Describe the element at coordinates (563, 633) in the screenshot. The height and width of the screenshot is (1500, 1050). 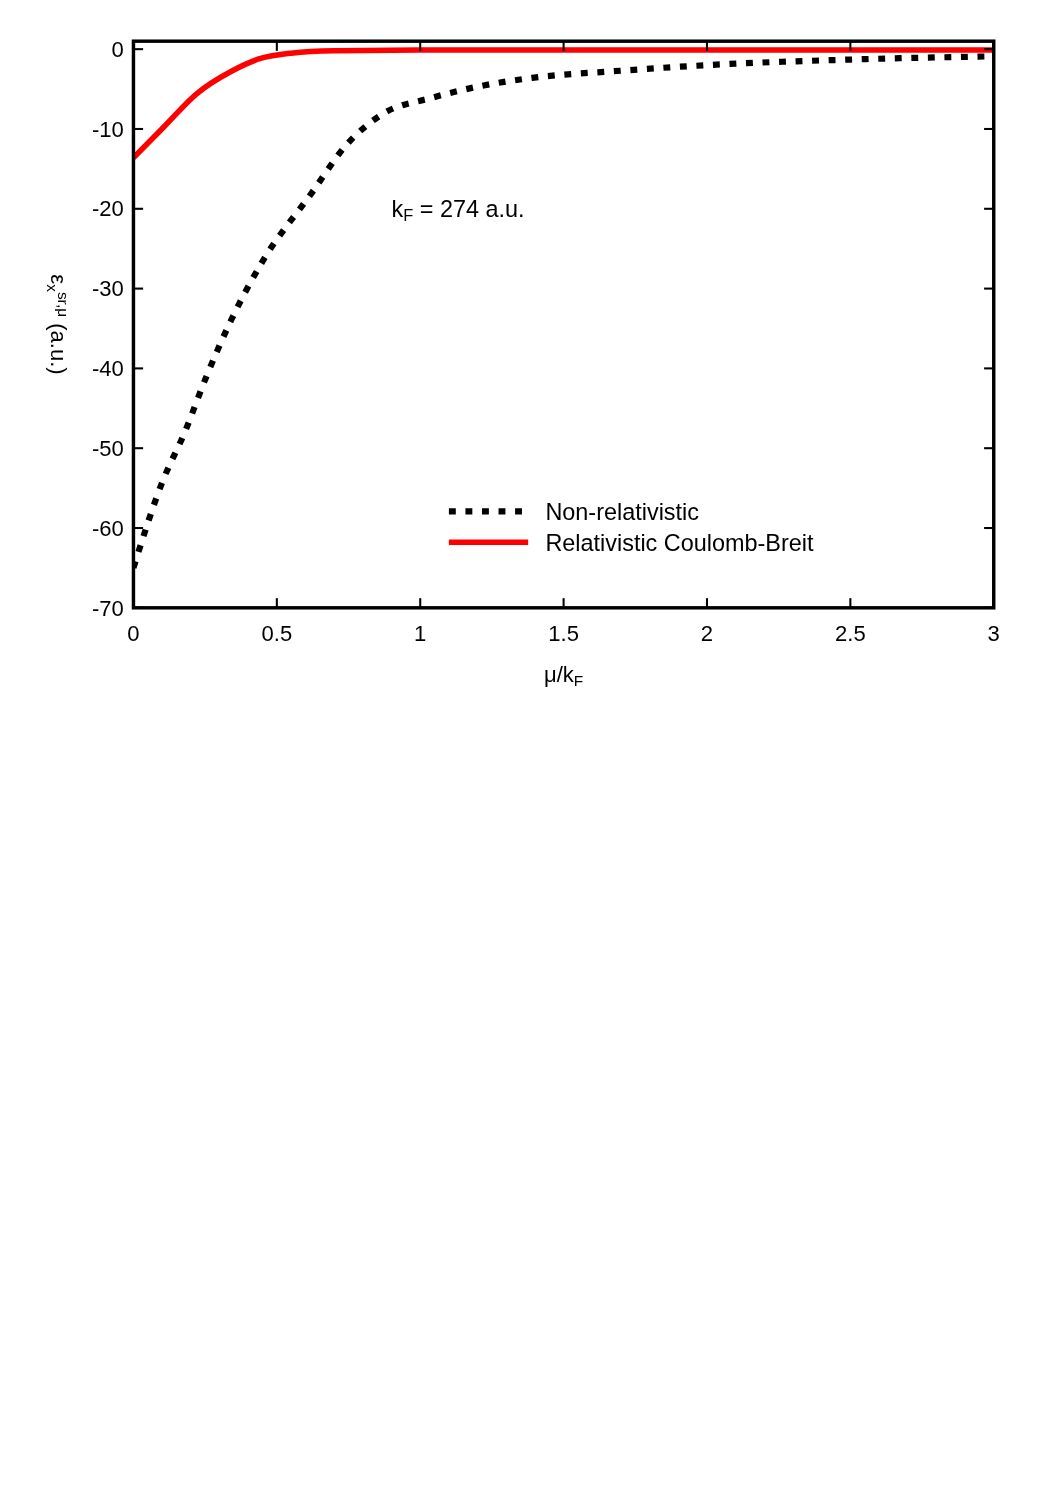
I see `x-tick-label: 1.5` at that location.